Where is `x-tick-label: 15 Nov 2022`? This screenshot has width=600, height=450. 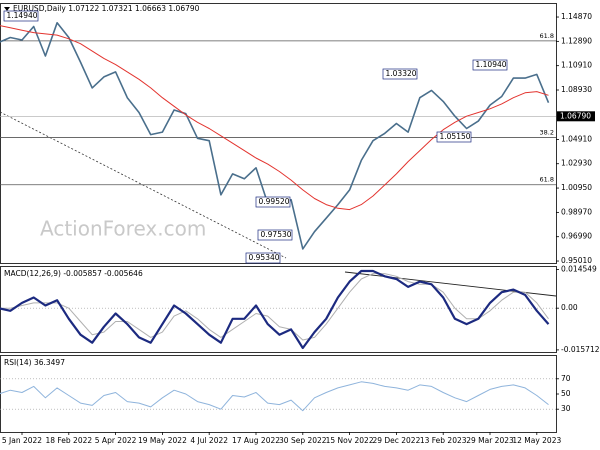 x-tick-label: 15 Nov 2022 is located at coordinates (350, 440).